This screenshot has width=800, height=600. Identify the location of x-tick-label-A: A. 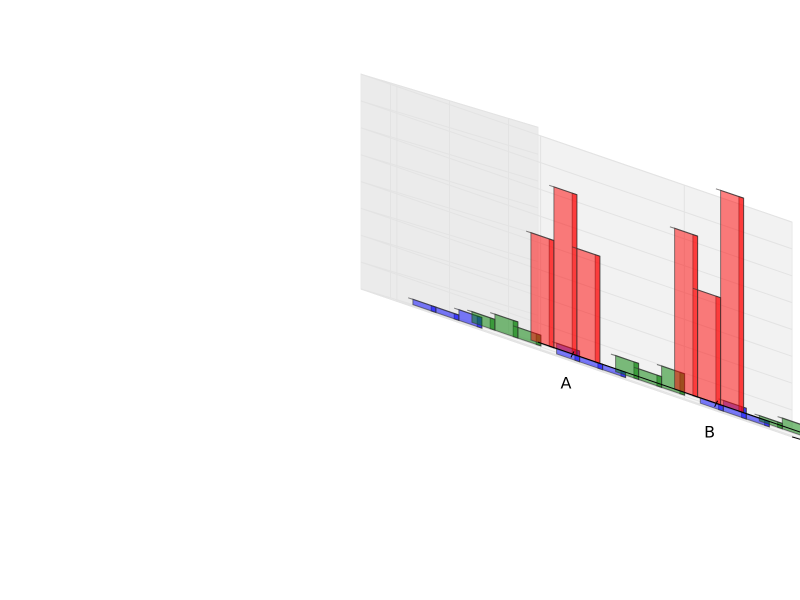
(565, 382).